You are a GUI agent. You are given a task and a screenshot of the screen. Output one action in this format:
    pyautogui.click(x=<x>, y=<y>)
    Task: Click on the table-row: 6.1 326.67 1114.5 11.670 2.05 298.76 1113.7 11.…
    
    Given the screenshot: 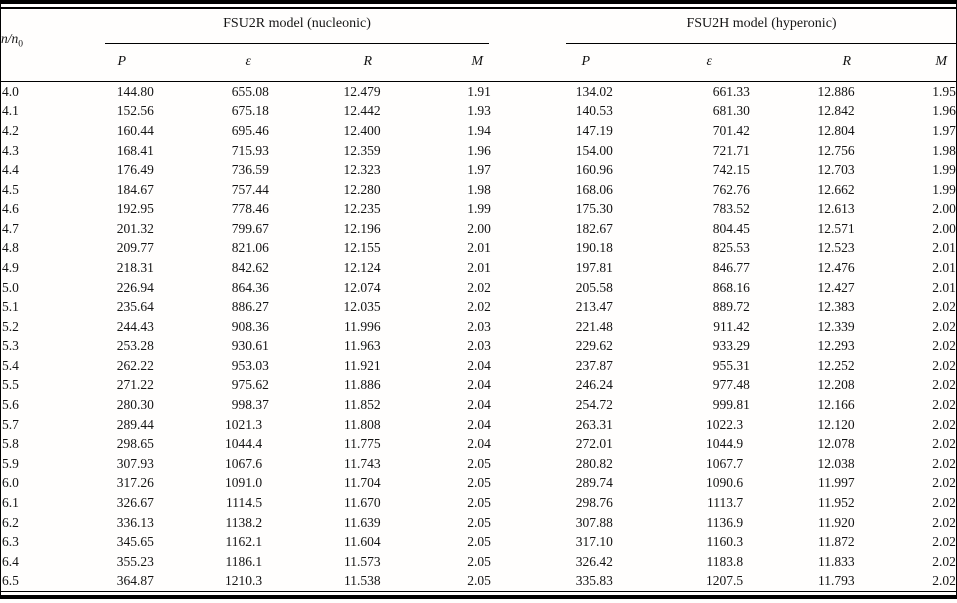 What is the action you would take?
    pyautogui.click(x=478, y=503)
    